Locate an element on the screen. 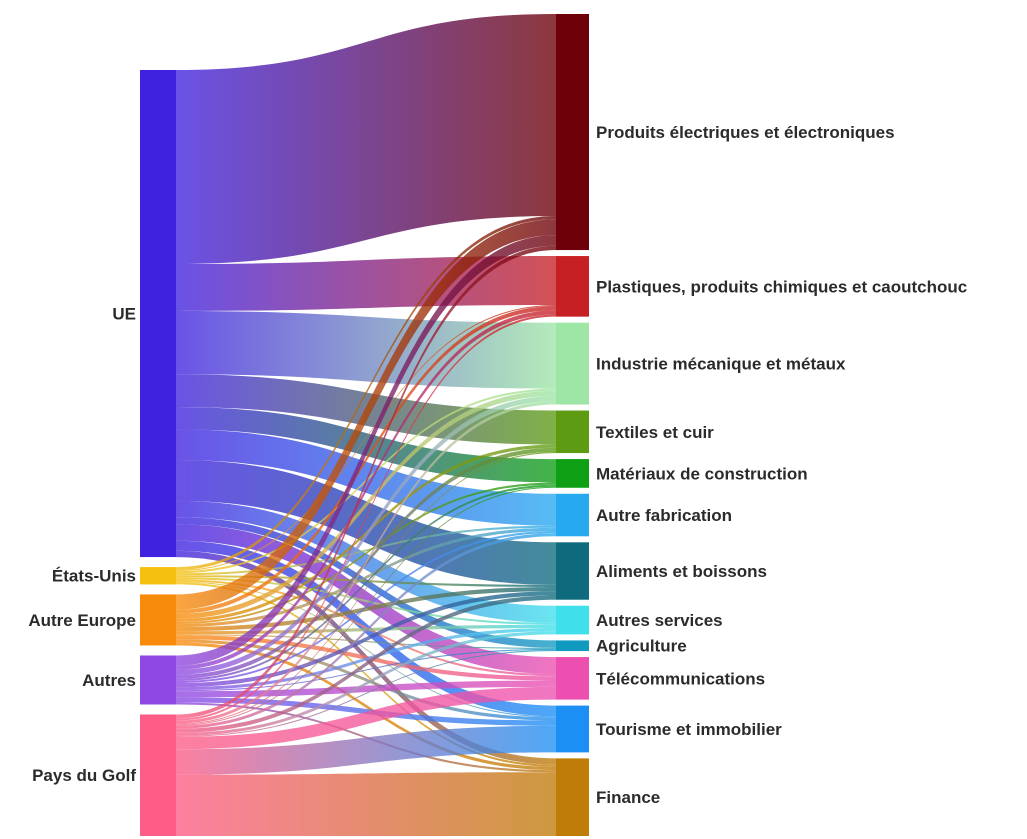  link-au-af is located at coordinates (366, 607).